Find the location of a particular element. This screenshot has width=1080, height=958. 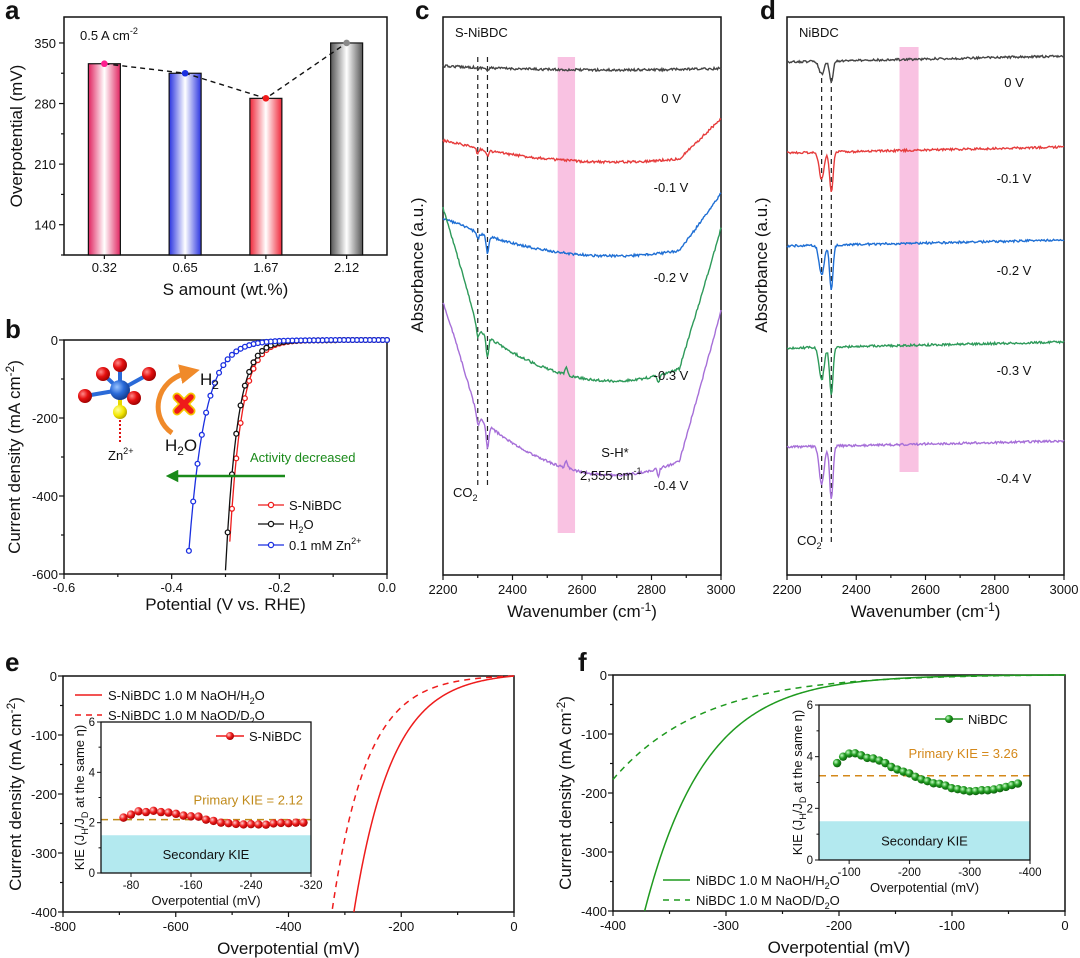

x-tick-label: 0.32 is located at coordinates (104, 267).